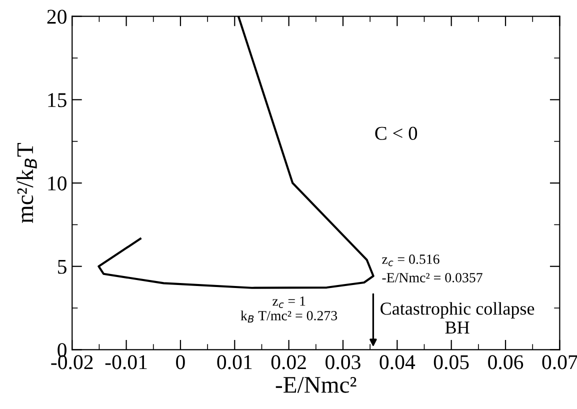  I want to click on annotation: z$_{c}$ = 0.516 -E/Nmc² = 0.0357, so click(432, 268).